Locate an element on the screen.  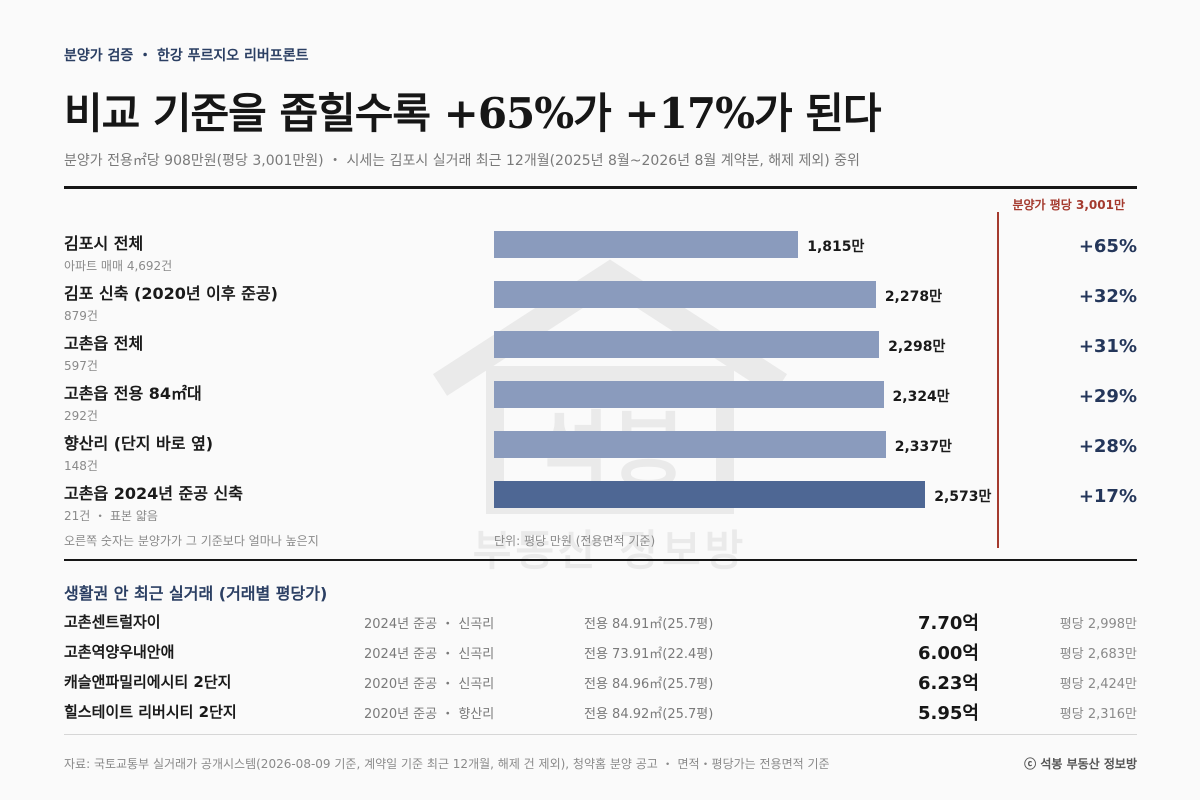
category-label: 고촌읍 전용 84㎡대 is located at coordinates (133, 393).